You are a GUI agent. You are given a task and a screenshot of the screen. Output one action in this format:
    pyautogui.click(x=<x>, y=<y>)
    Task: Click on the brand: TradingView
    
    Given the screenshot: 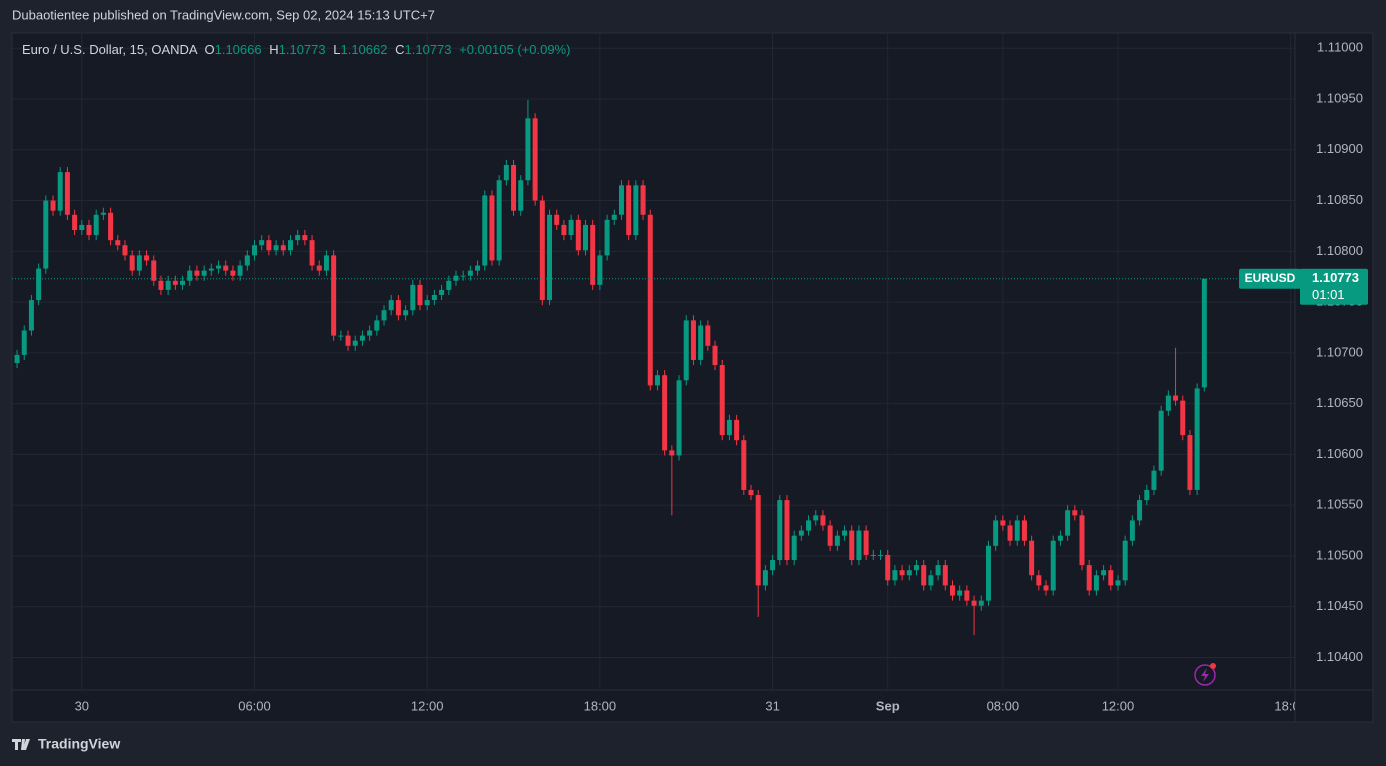 What is the action you would take?
    pyautogui.click(x=79, y=744)
    